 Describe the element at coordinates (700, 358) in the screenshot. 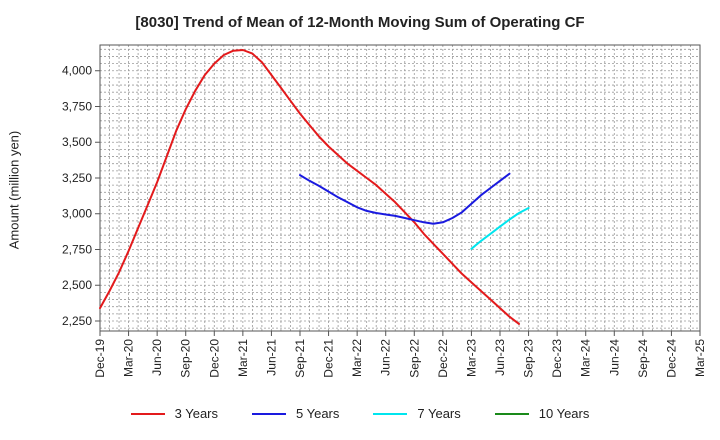

I see `x-tick-label: Mar-25` at that location.